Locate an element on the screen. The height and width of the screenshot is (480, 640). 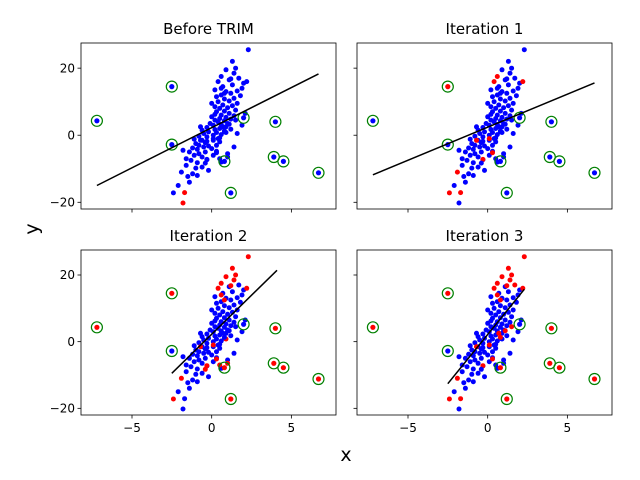
x-tick-label: 0 is located at coordinates (212, 428).